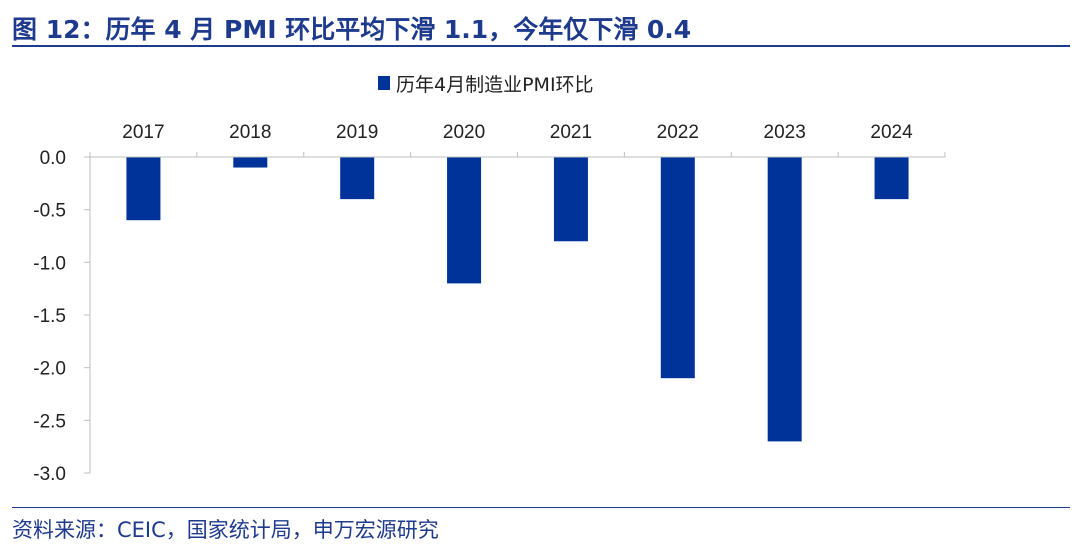 The height and width of the screenshot is (550, 1080). I want to click on title-divider, so click(541, 46).